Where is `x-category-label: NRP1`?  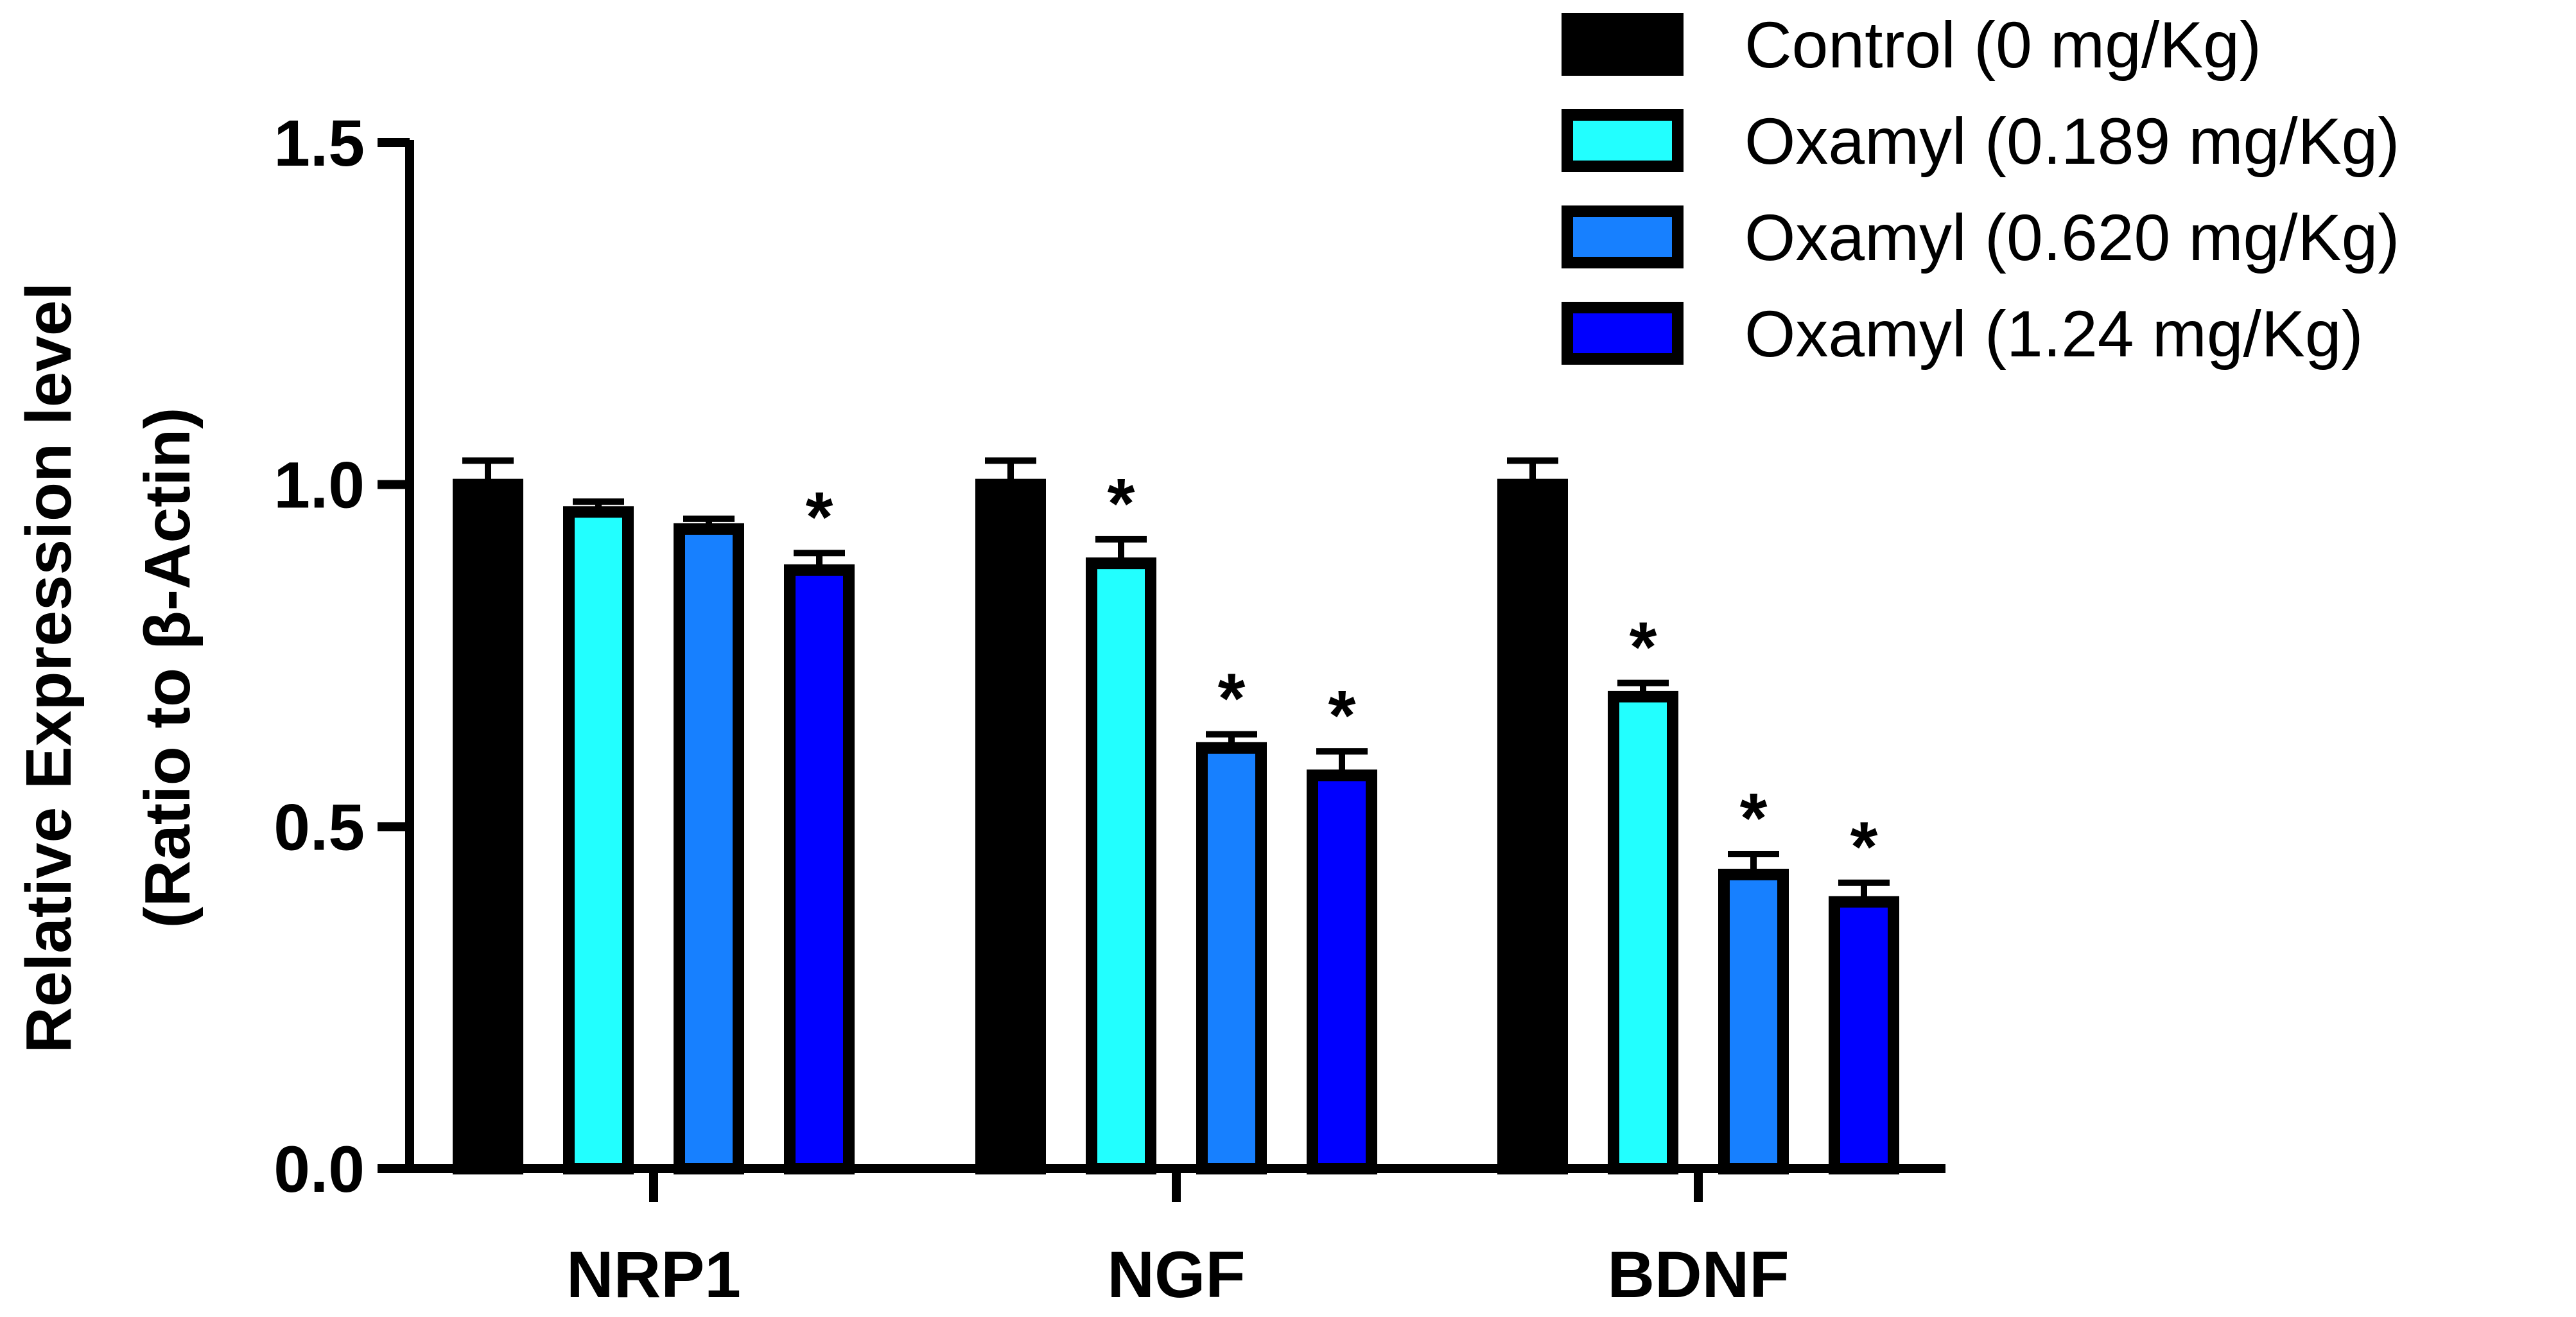
x-category-label: NRP1 is located at coordinates (653, 1274).